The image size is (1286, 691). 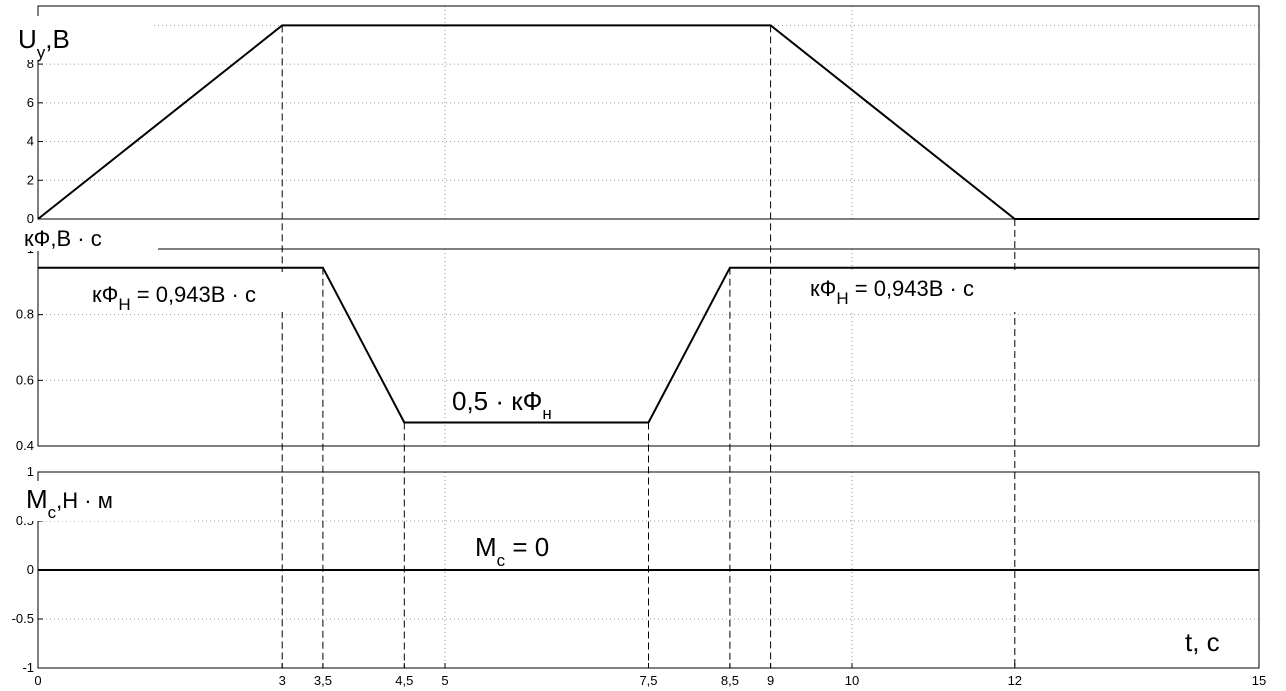 What do you see at coordinates (648, 680) in the screenshot?
I see `x-tick-label: 7,5` at bounding box center [648, 680].